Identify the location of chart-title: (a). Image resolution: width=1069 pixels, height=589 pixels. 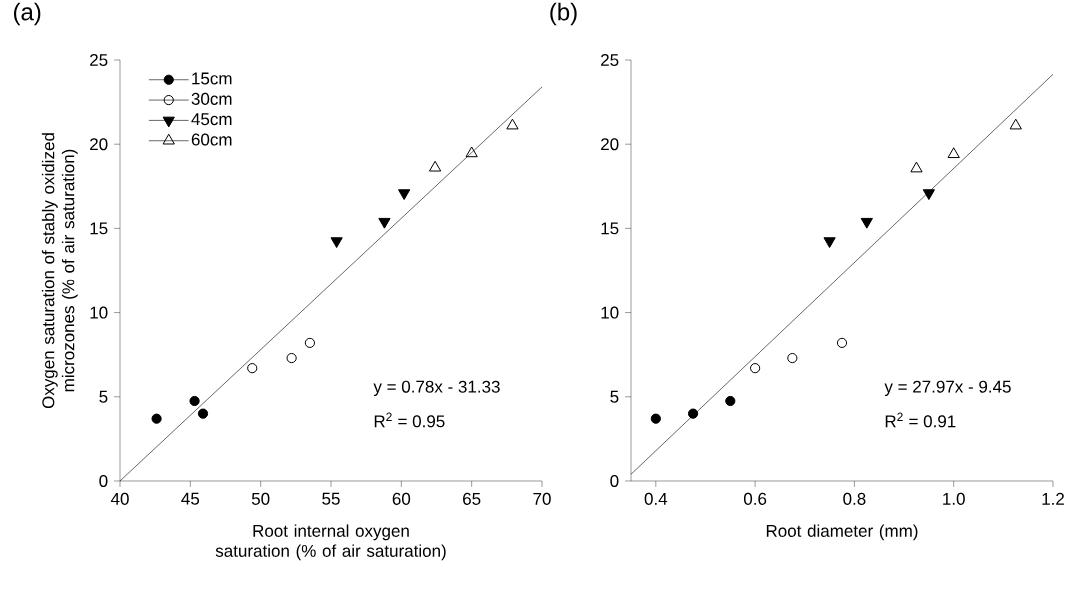
(27, 14).